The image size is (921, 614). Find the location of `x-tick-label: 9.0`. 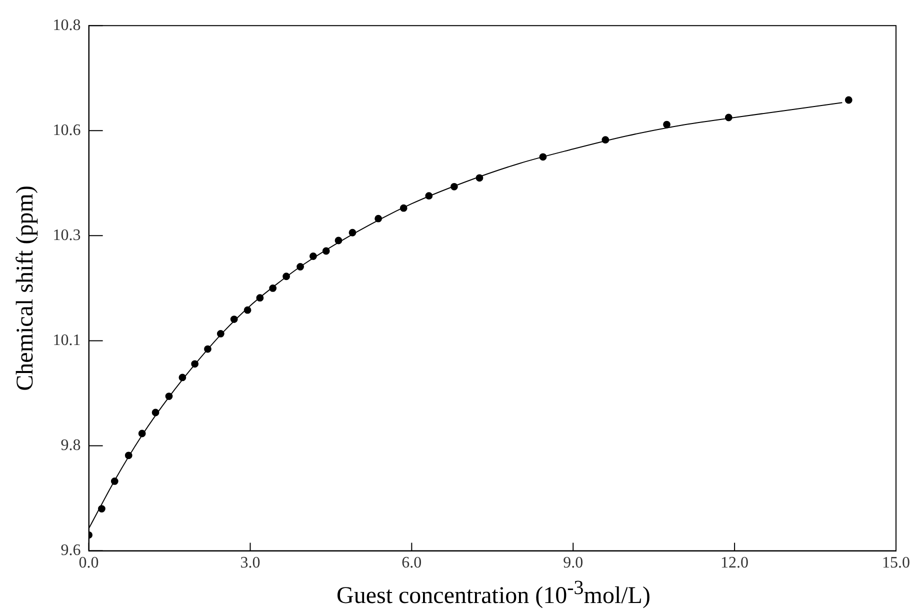

x-tick-label: 9.0 is located at coordinates (573, 563).